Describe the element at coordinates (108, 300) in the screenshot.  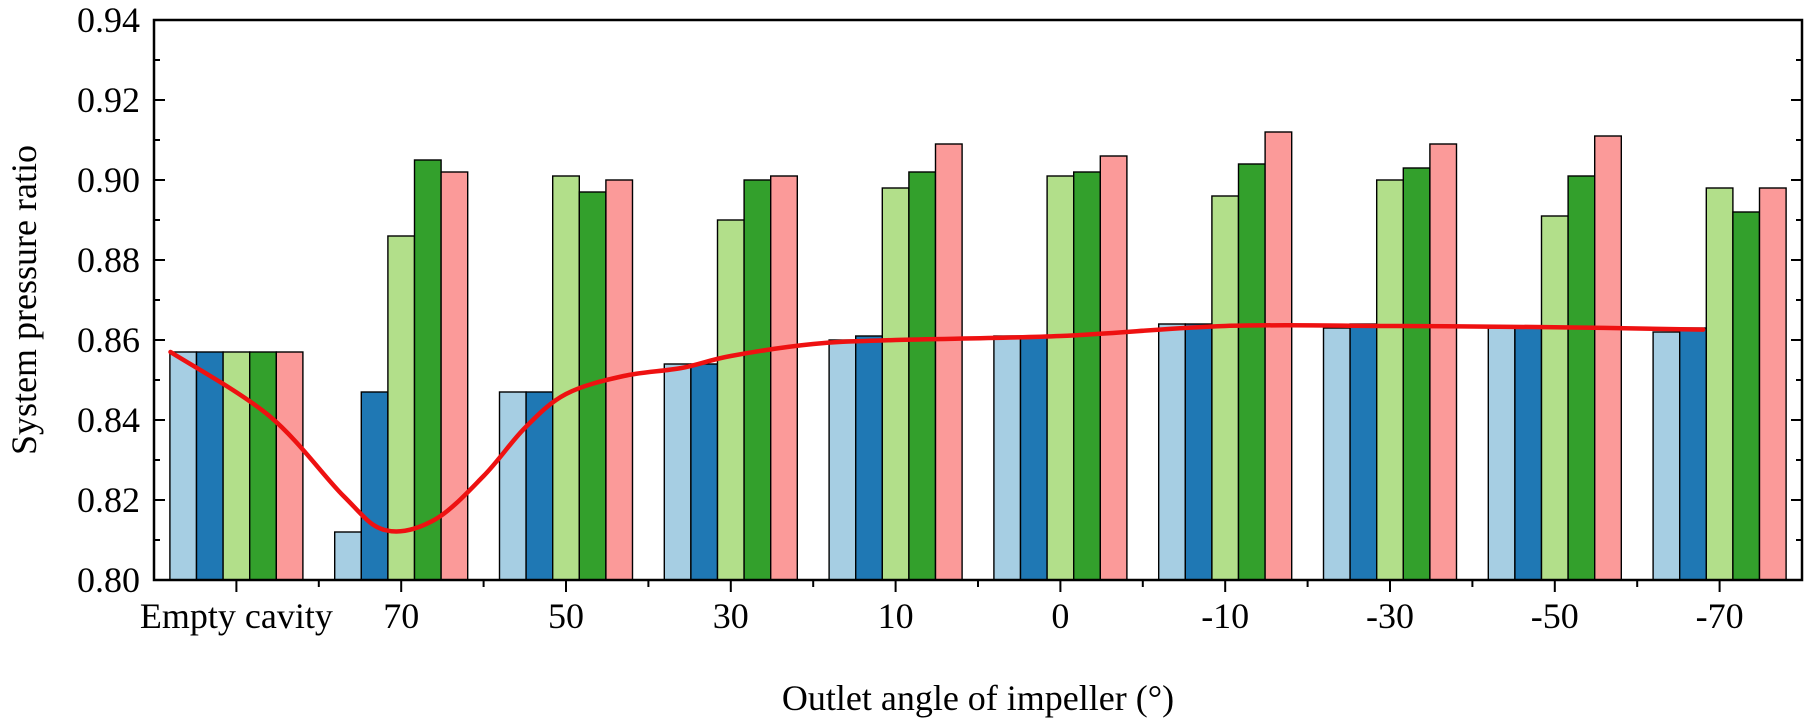
I see `y-tick-labels: 0.80 0.82 0.84 0.86 0.88 0.90 0.92 0.94` at that location.